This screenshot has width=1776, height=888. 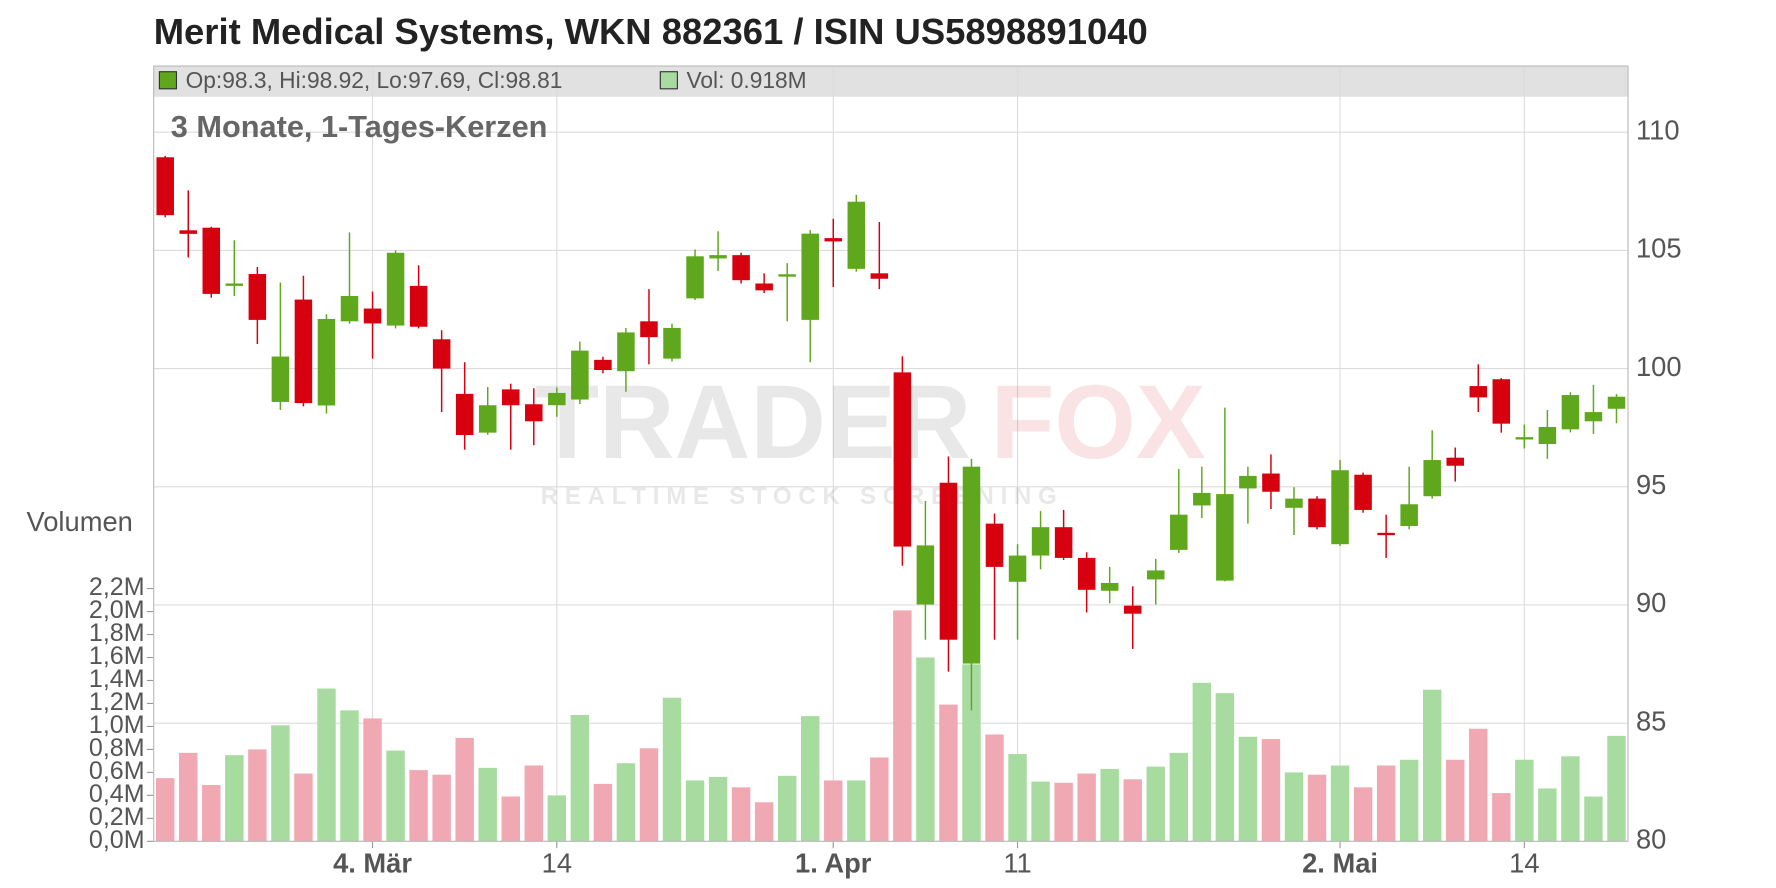 I want to click on volume-tick-label: 1,0M, so click(x=117, y=725).